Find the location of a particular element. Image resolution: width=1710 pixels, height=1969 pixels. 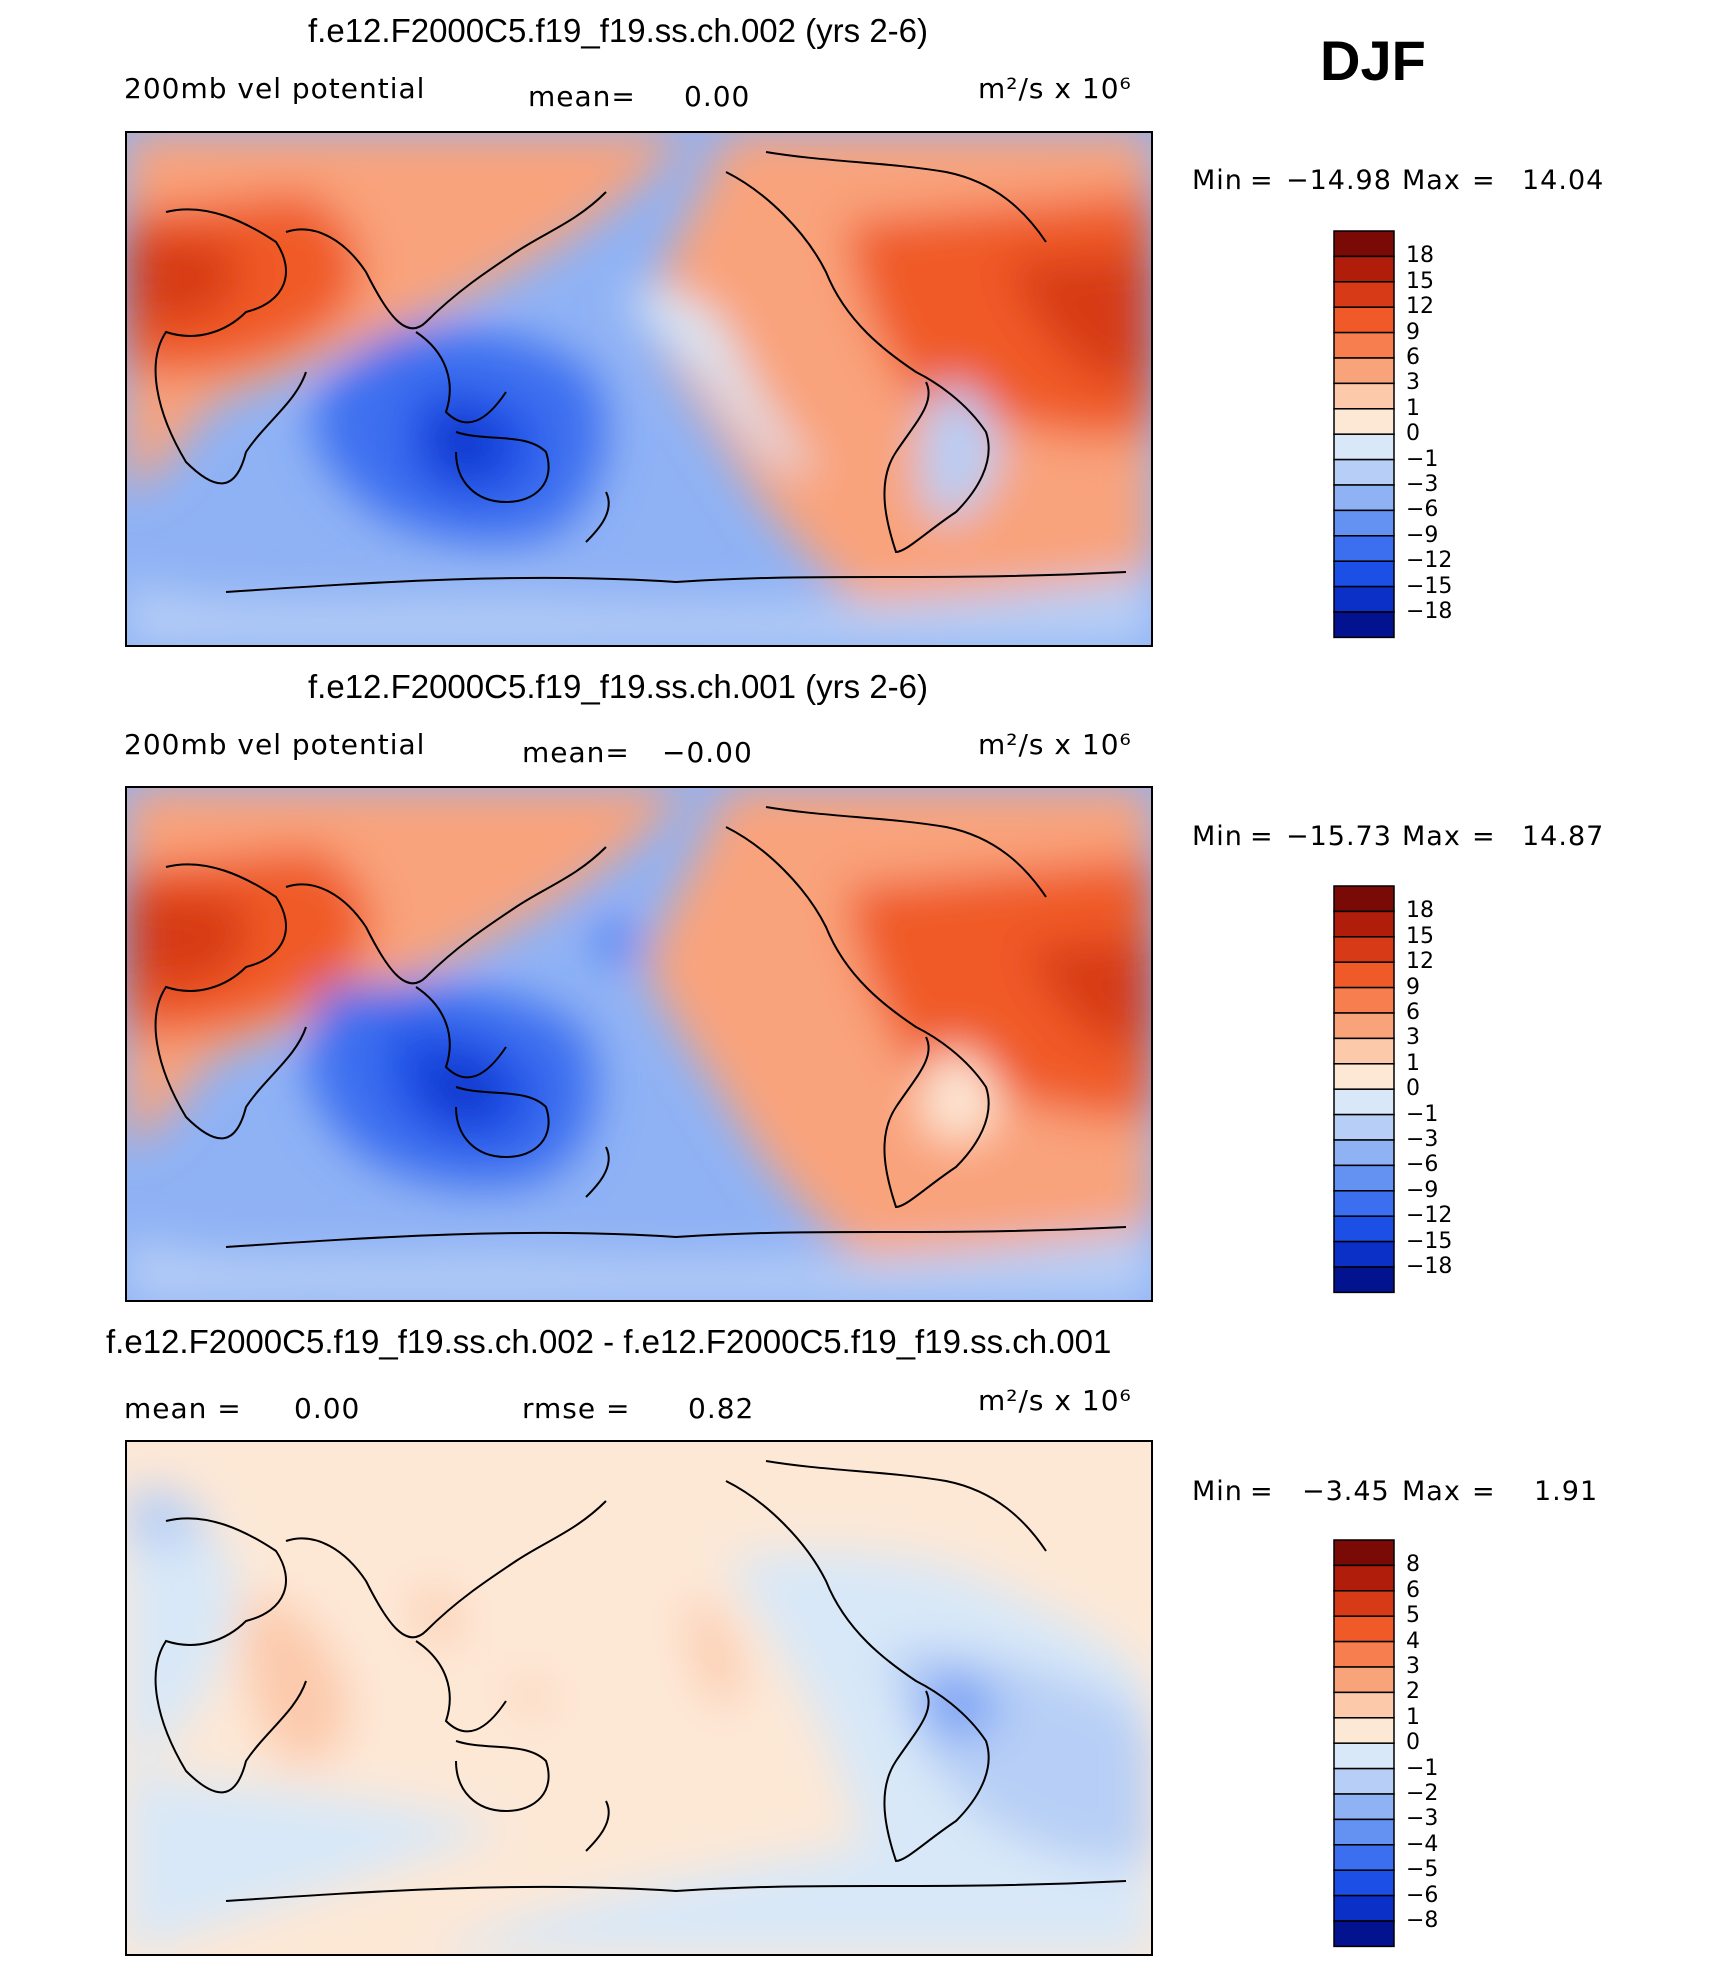

panel-2-max-value: 14.87 is located at coordinates (1563, 836).